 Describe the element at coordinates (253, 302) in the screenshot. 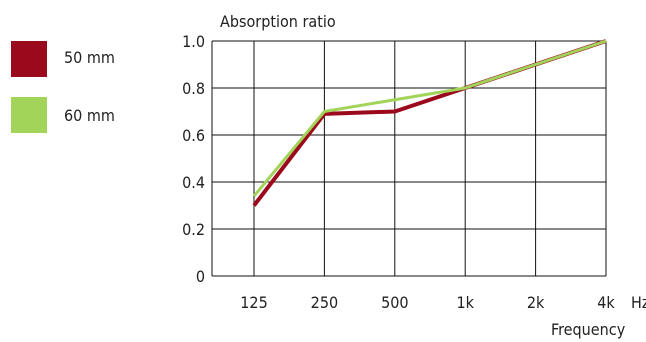

I see `x-tick-label: 125` at that location.